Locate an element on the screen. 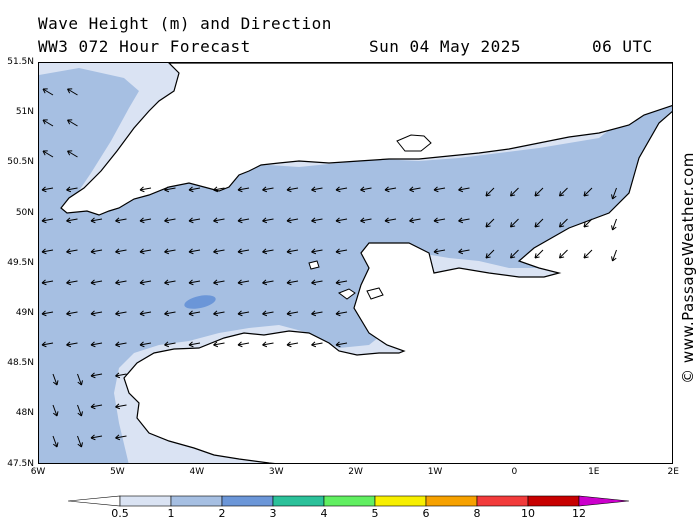 This screenshot has height=525, width=700. land-alderney is located at coordinates (375, 293).